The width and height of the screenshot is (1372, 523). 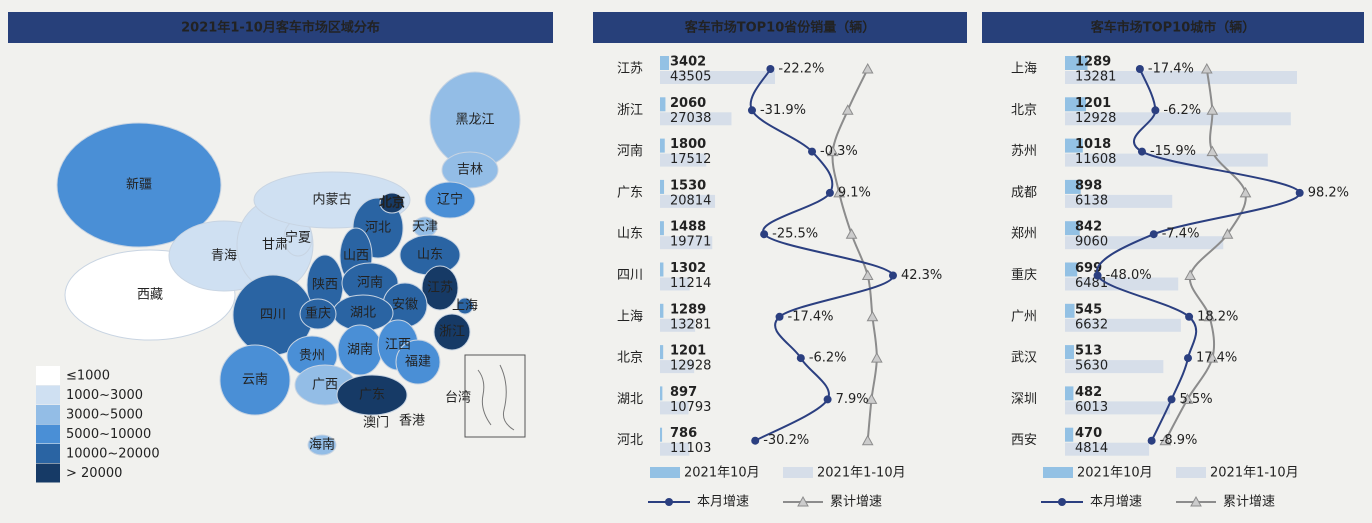 What do you see at coordinates (801, 69) in the screenshot?
I see `line-value: -22.2%` at bounding box center [801, 69].